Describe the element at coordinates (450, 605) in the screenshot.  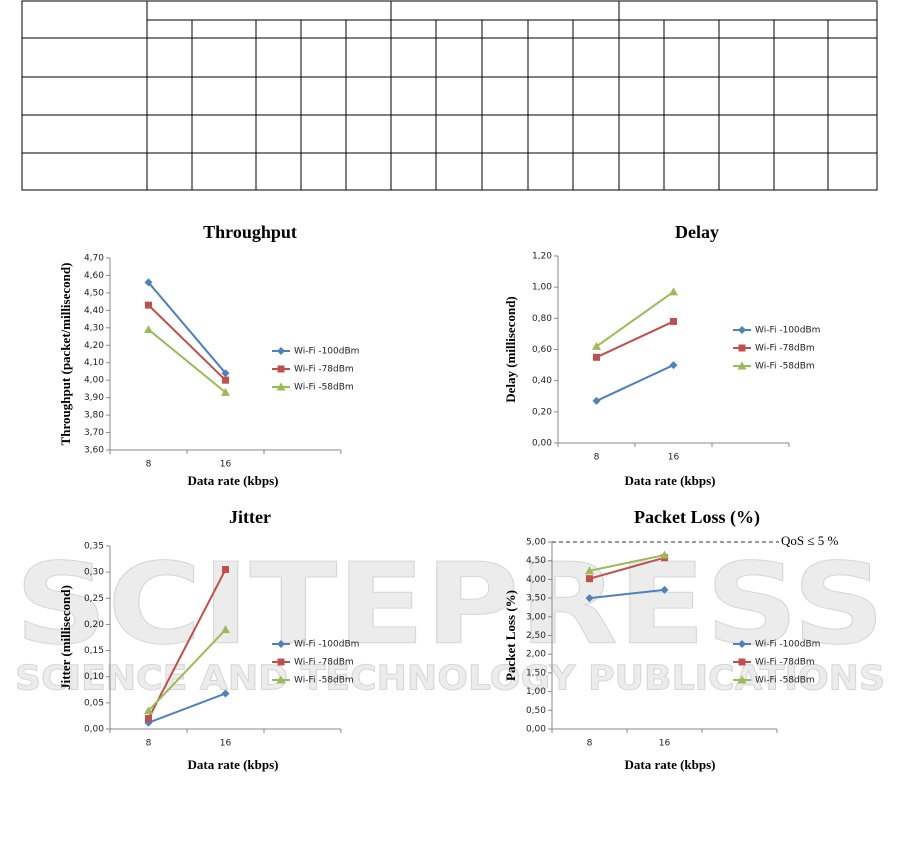
I see `watermark-title: SCITEPRESS` at that location.